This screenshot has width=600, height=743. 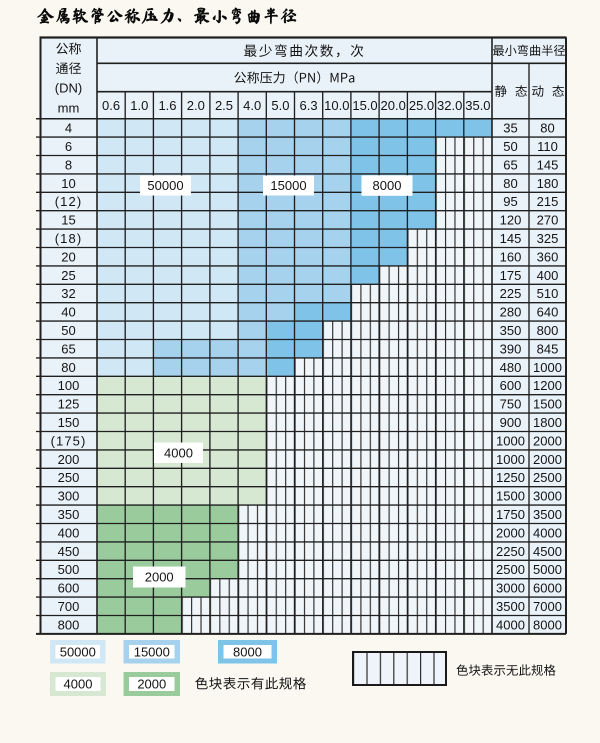 I want to click on svg-text: 35, so click(x=510, y=128).